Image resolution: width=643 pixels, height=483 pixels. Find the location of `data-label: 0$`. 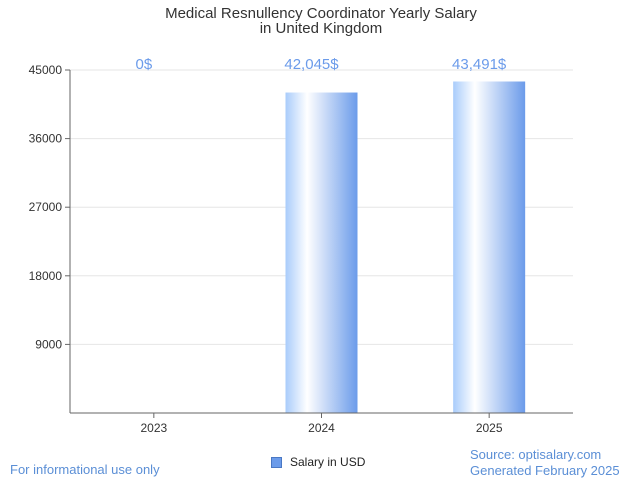

data-label: 0$ is located at coordinates (143, 64).